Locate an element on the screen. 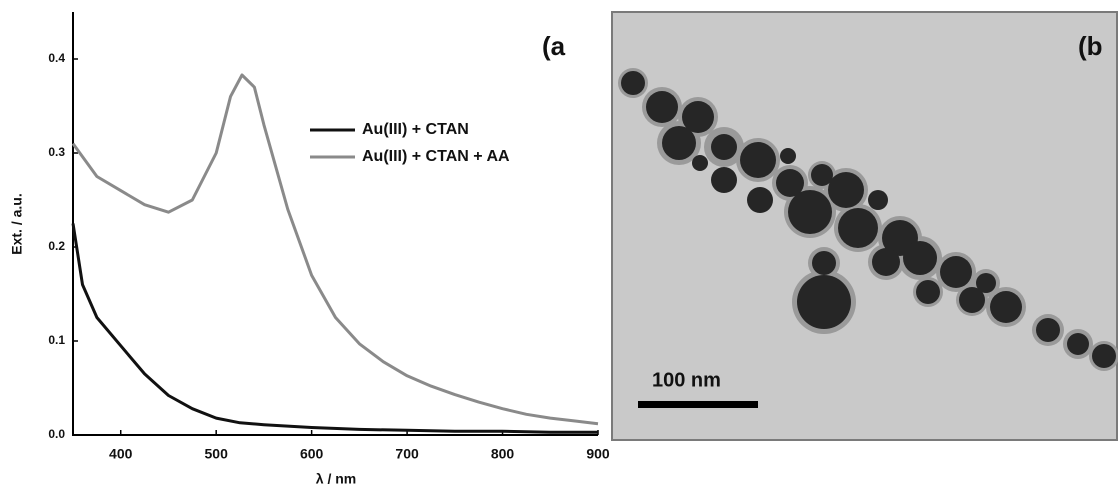 This screenshot has height=493, width=1118. y-tick-label: 0.4 is located at coordinates (56, 58).